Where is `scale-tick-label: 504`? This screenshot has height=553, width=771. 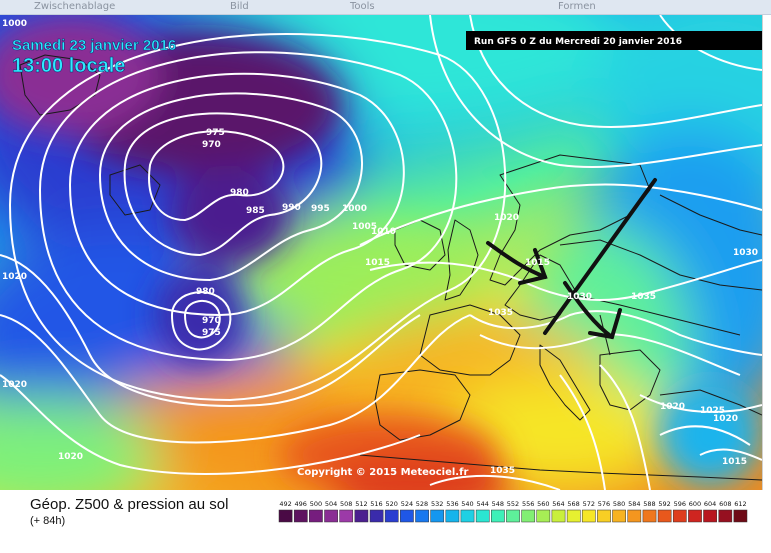
scale-tick-label: 504 is located at coordinates (331, 504).